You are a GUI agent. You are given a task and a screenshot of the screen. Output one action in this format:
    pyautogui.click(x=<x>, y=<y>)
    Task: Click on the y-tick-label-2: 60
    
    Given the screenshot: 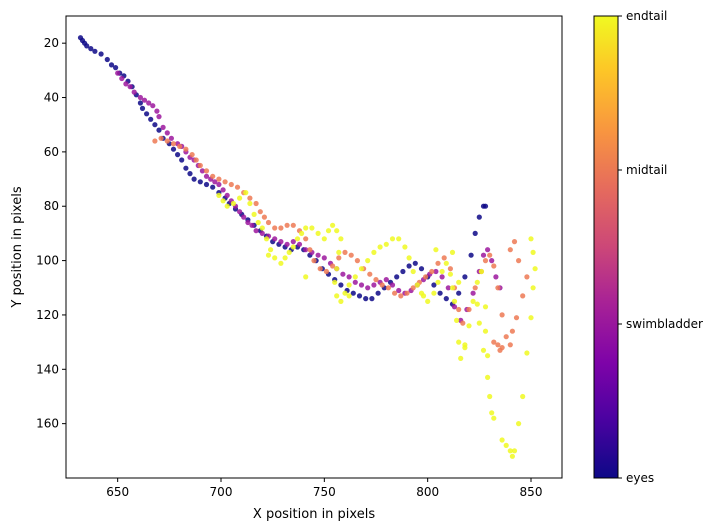 What is the action you would take?
    pyautogui.click(x=51, y=152)
    